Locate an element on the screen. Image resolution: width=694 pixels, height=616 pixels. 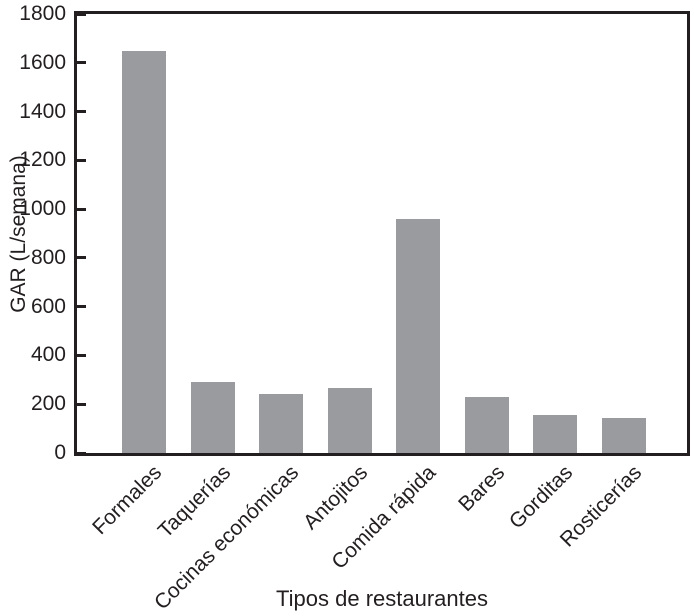
y-tick-label: 800 is located at coordinates (48, 257).